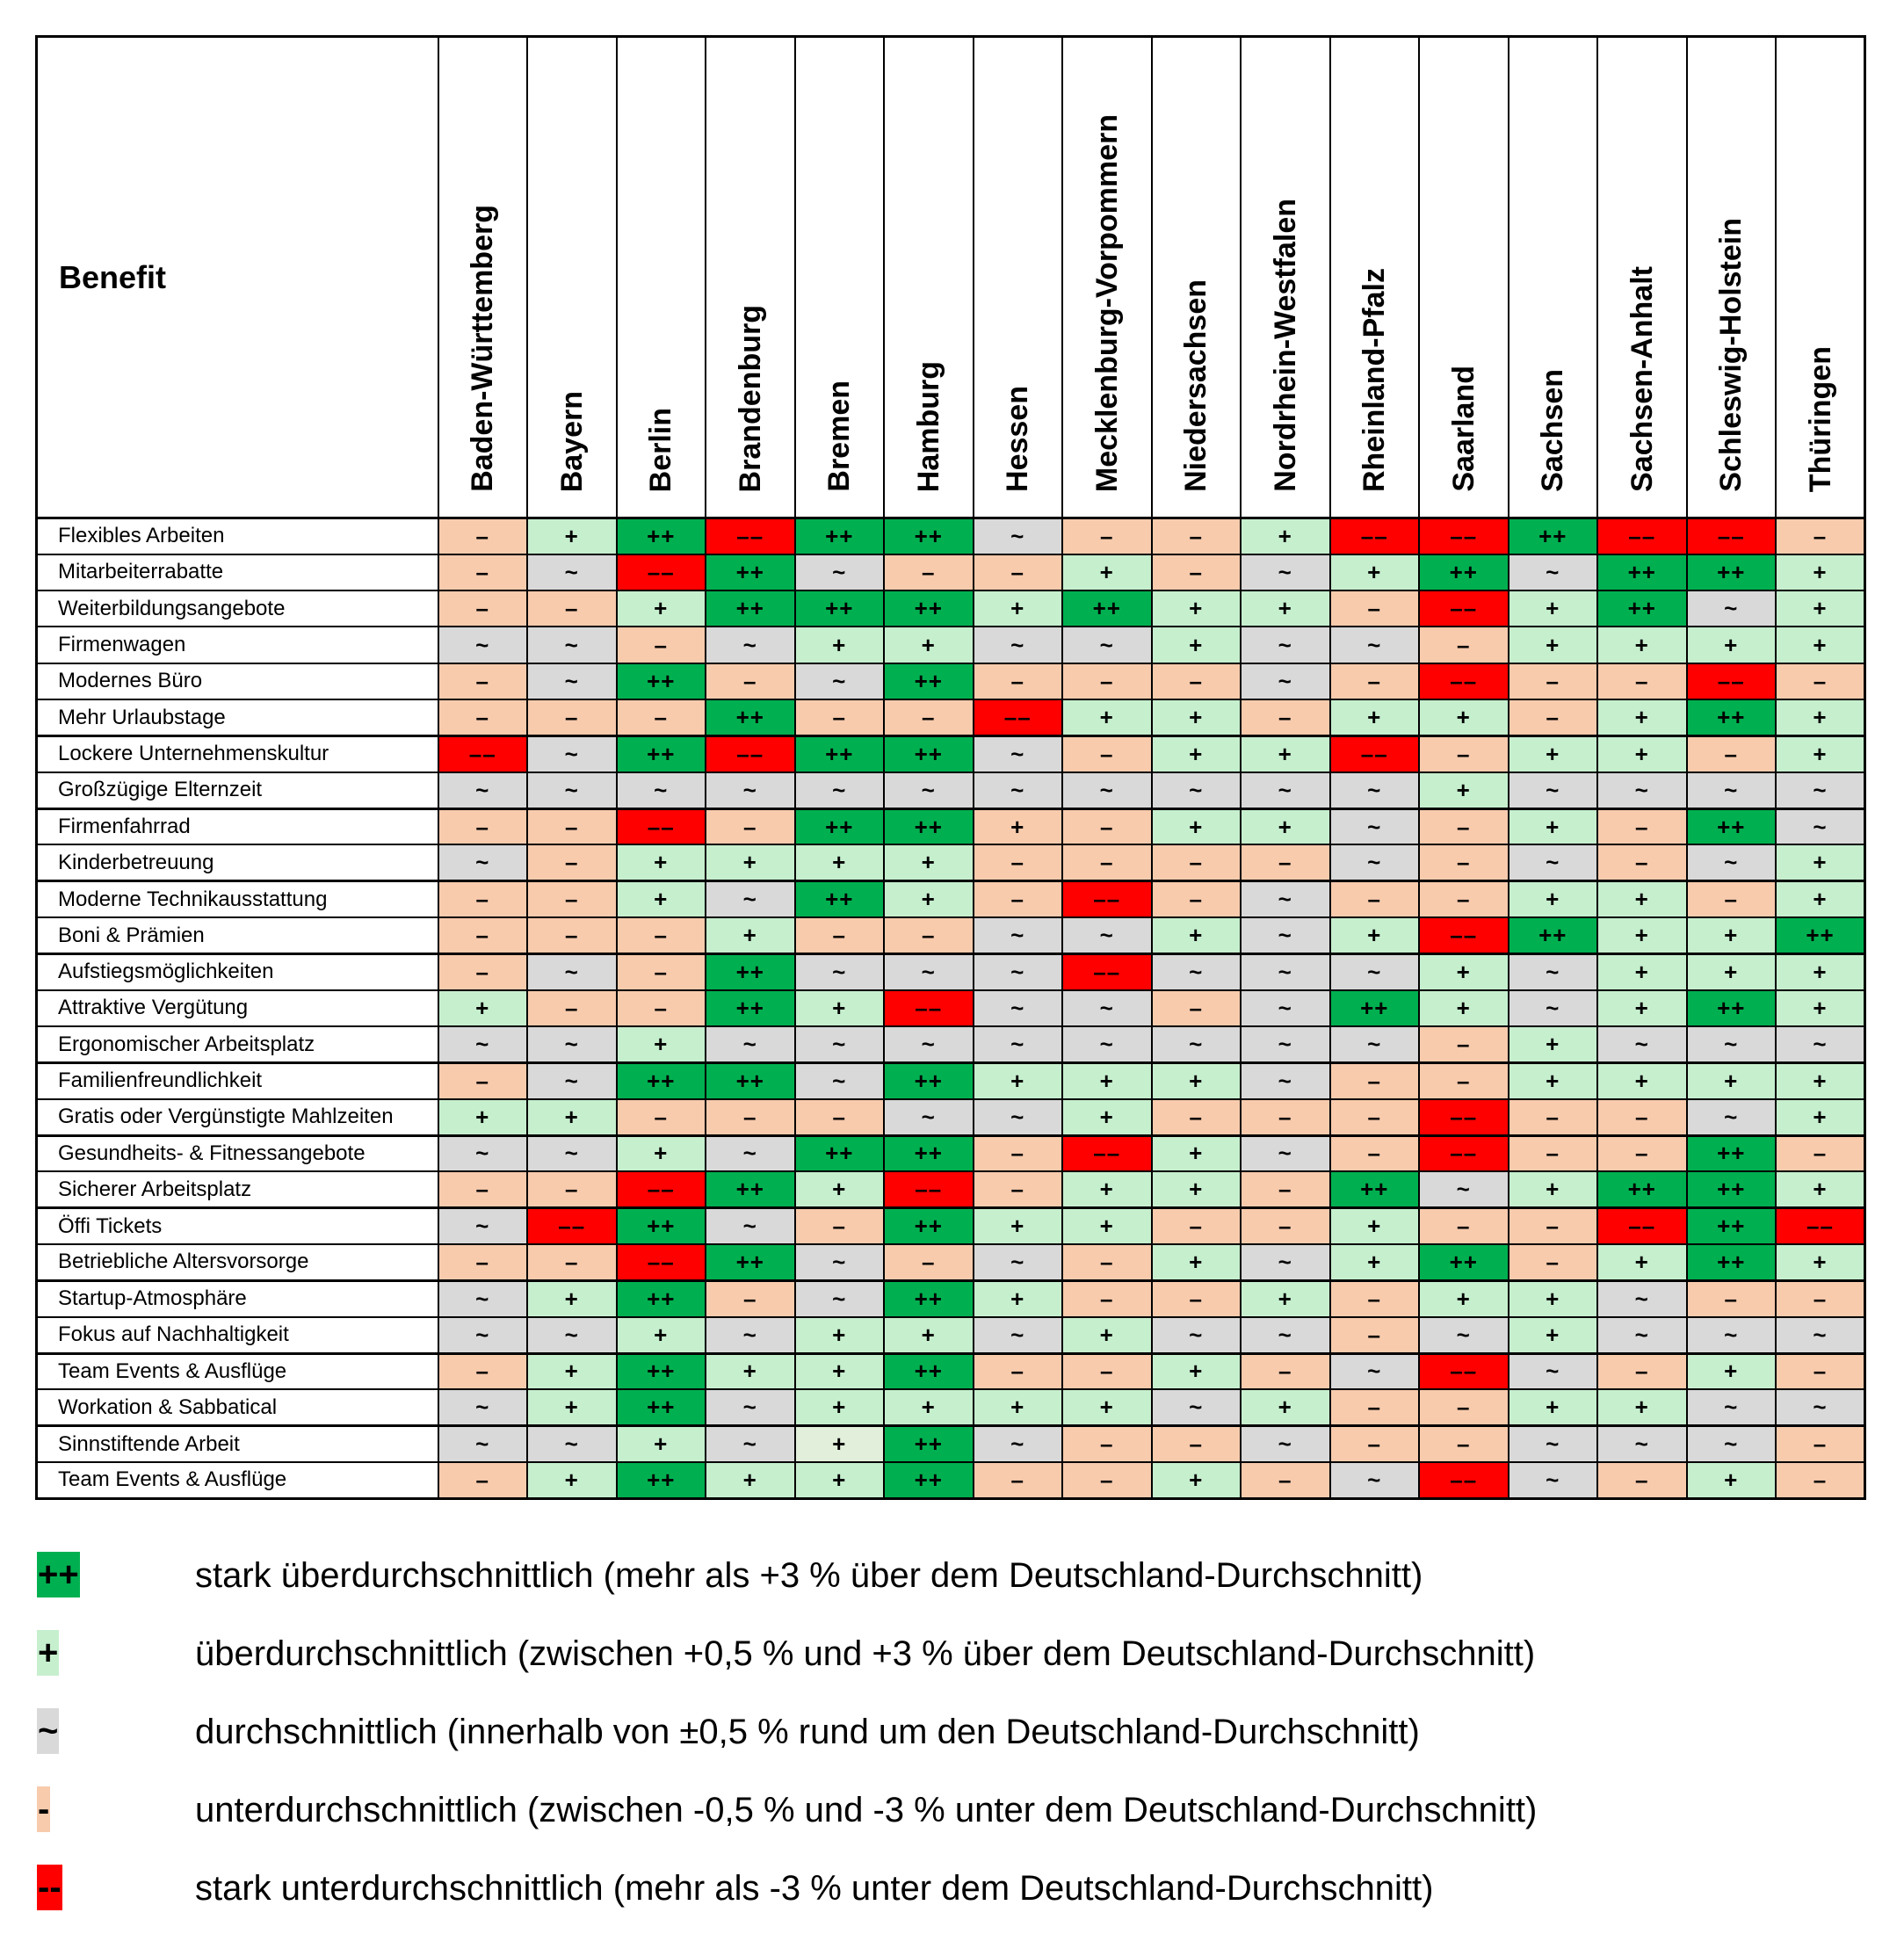  Describe the element at coordinates (237, 1118) in the screenshot. I see `row-label: Gratis oder Vergünstigte Mahlzeiten` at that location.